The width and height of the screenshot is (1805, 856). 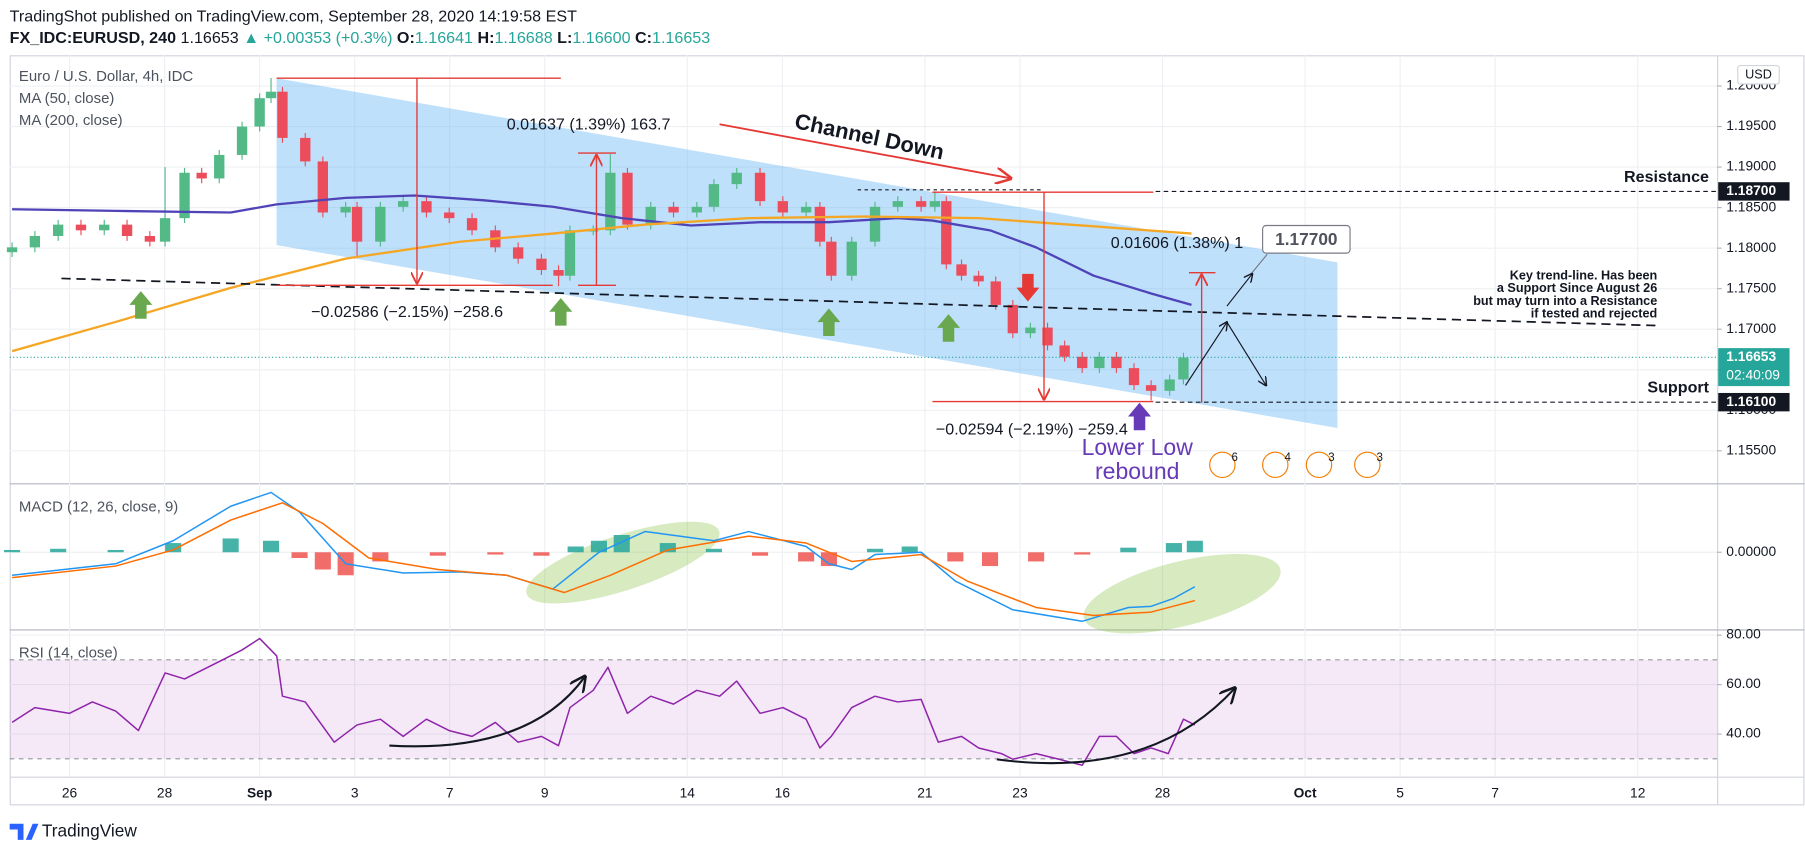 What do you see at coordinates (1584, 275) in the screenshot?
I see `note-line: Key trend-line. Has been` at bounding box center [1584, 275].